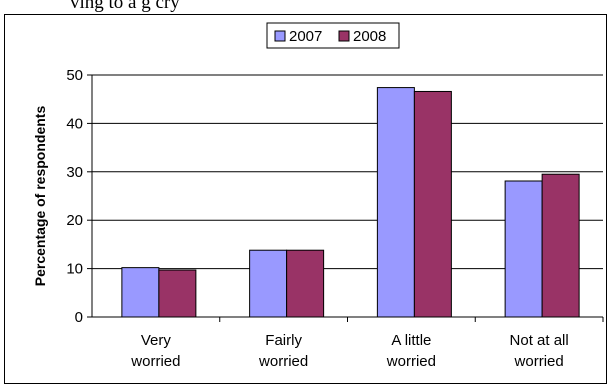 Image resolution: width=615 pixels, height=390 pixels. What do you see at coordinates (280, 36) in the screenshot?
I see `legend-swatch-2007` at bounding box center [280, 36].